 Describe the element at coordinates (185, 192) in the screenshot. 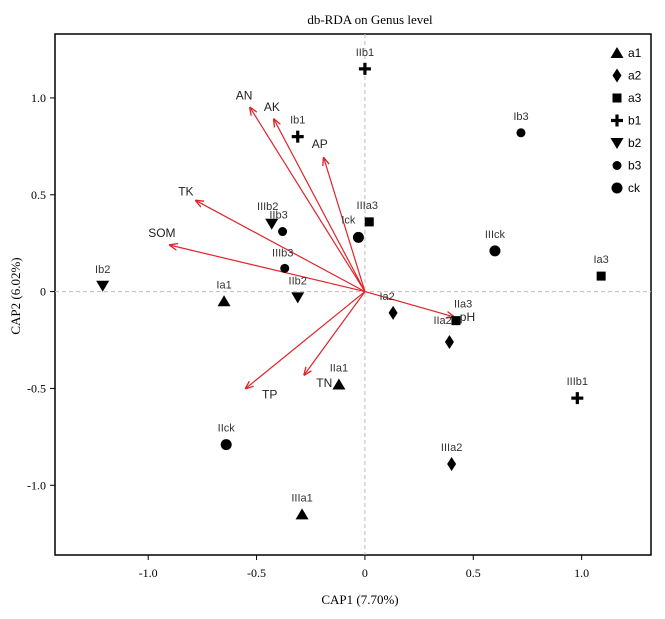

I see `vector-label-tk: TK` at that location.